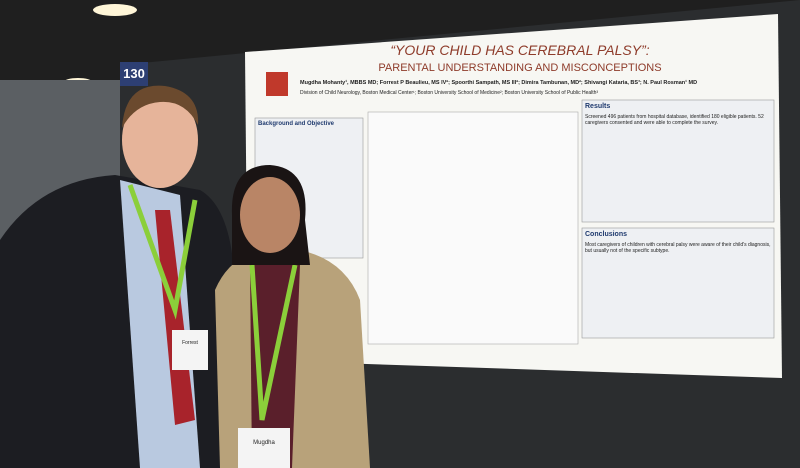 Image resolution: width=800 pixels, height=468 pixels. Describe the element at coordinates (175, 317) in the screenshot. I see `tie` at that location.